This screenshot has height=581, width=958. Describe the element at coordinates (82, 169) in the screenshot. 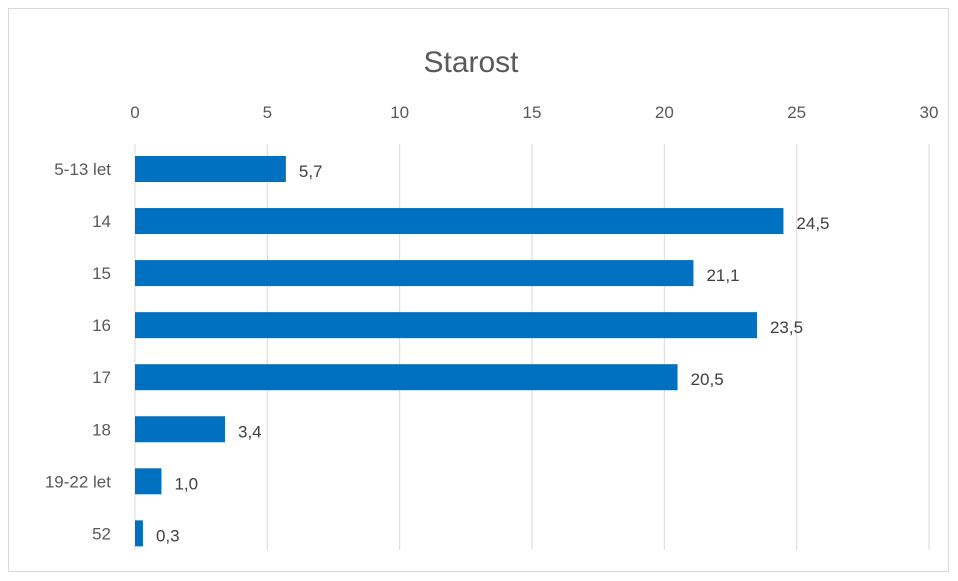

I see `category-label: 5-13 let` at that location.